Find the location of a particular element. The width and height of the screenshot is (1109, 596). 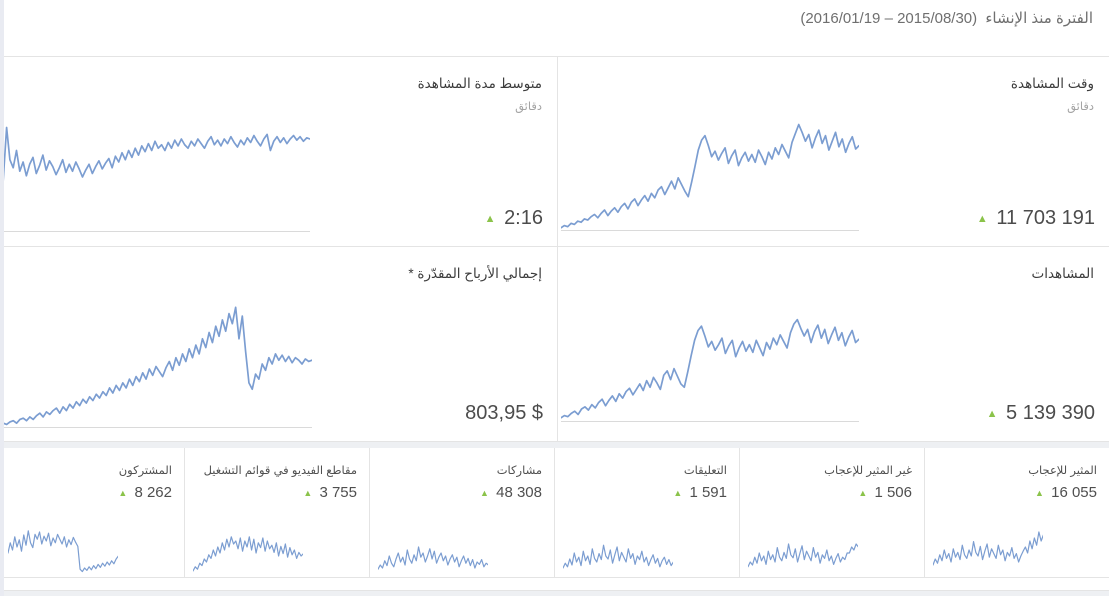

page-left-edge is located at coordinates (2, 298).